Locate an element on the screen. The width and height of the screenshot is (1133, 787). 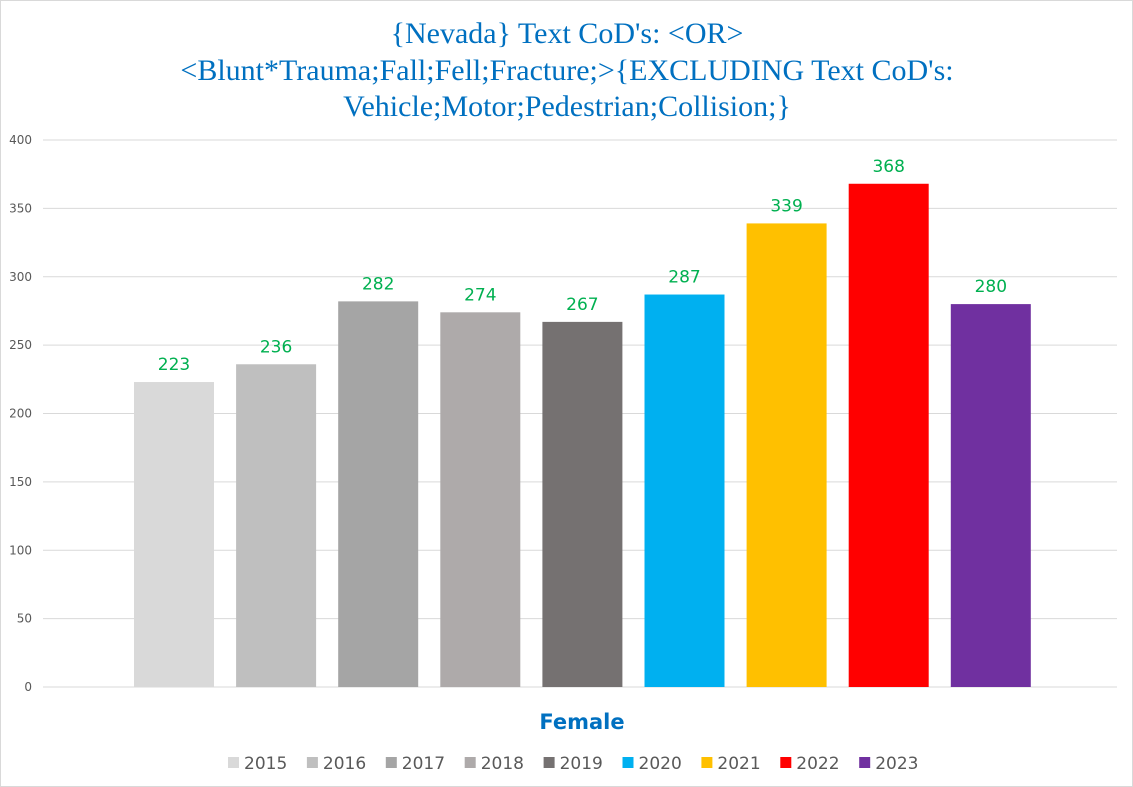
y-tick-label: 100 is located at coordinates (20, 550).